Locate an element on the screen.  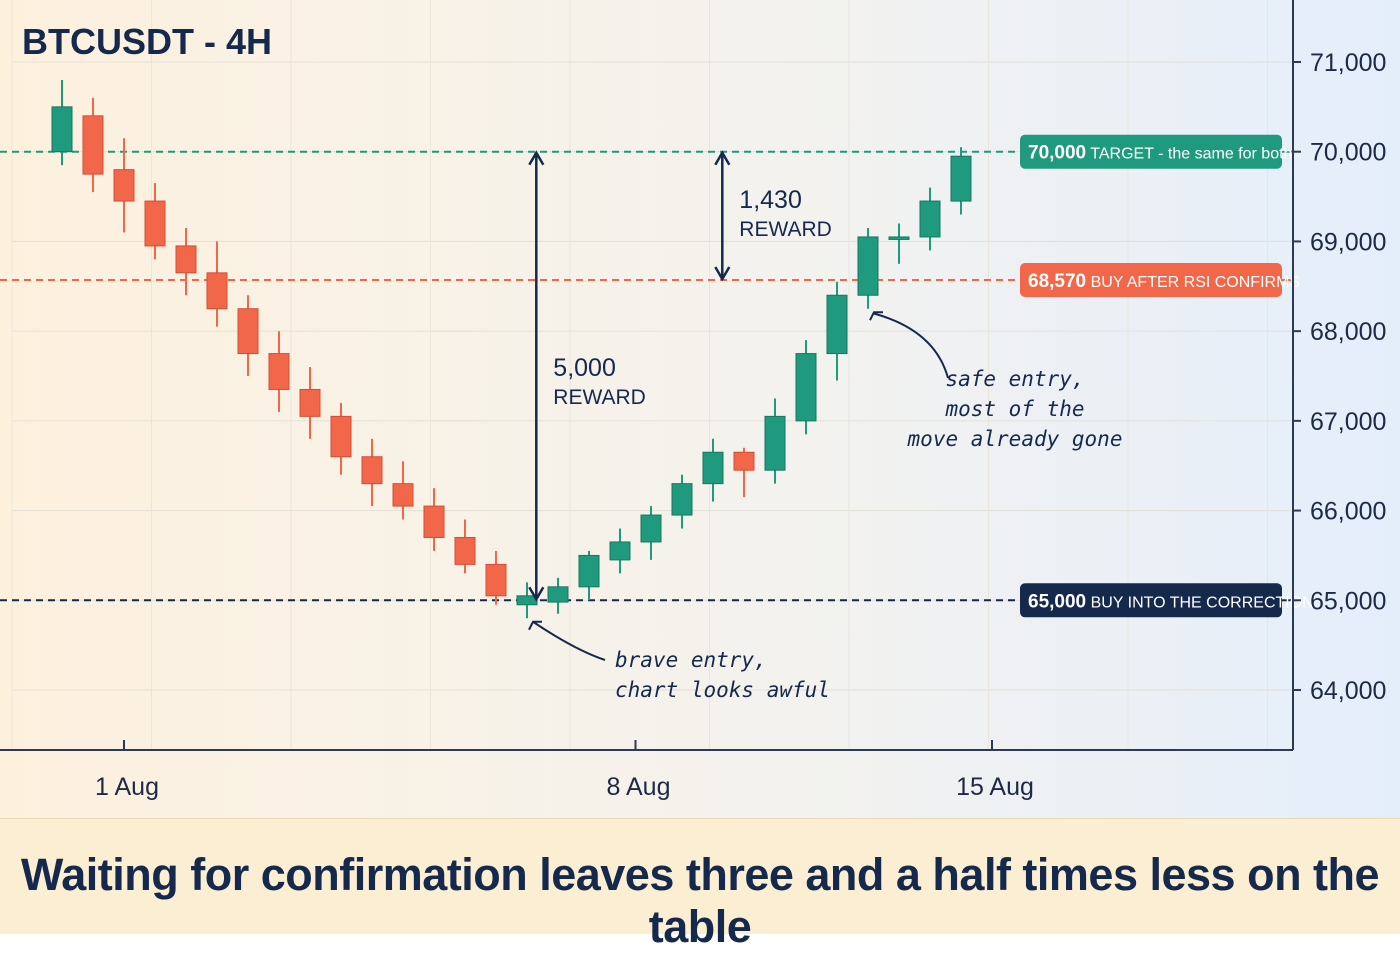
safe_entry-level-value: 68,570 is located at coordinates (1057, 281).